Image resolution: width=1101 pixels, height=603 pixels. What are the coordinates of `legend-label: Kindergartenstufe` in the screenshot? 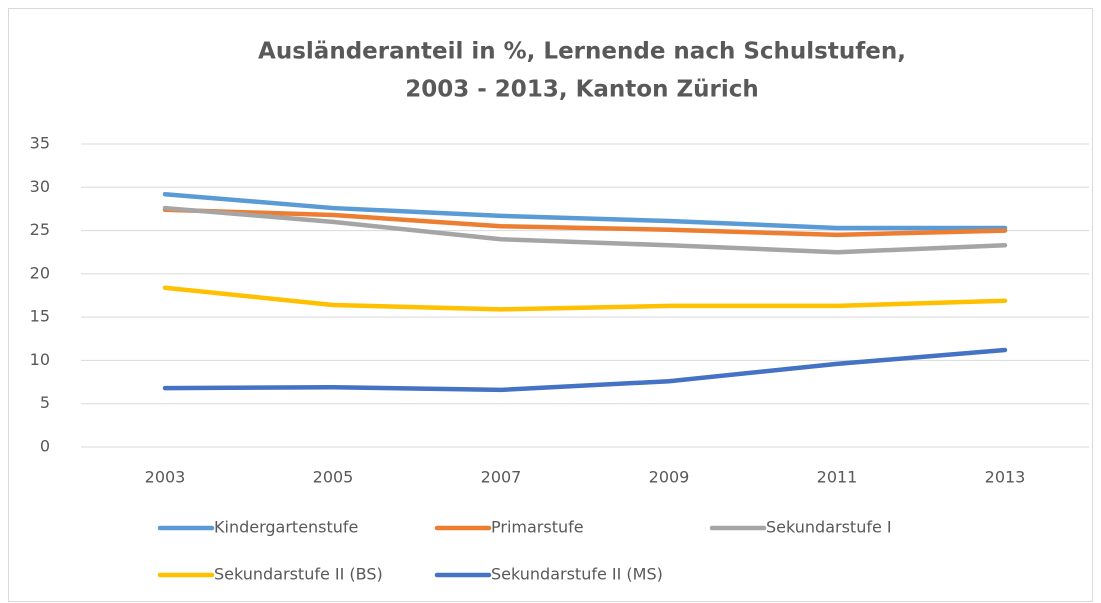 It's located at (286, 527).